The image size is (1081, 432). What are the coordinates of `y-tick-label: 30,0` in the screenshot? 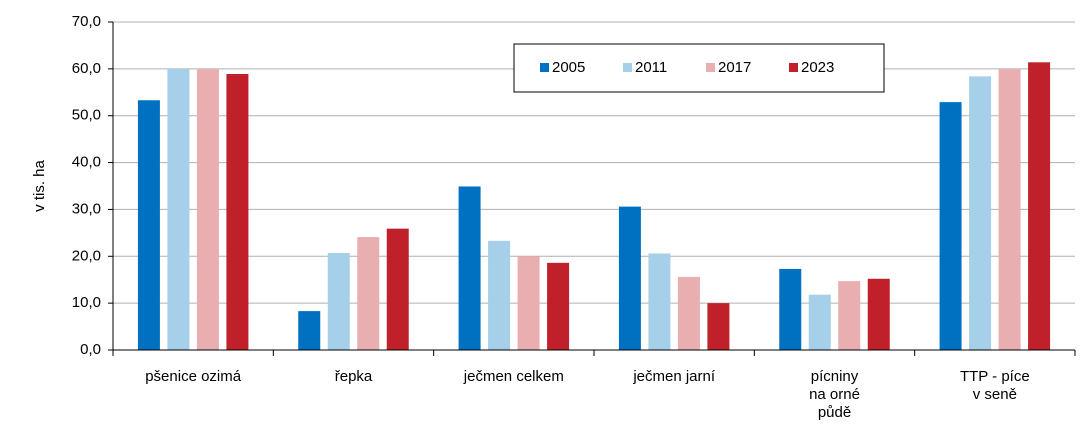 It's located at (86, 208).